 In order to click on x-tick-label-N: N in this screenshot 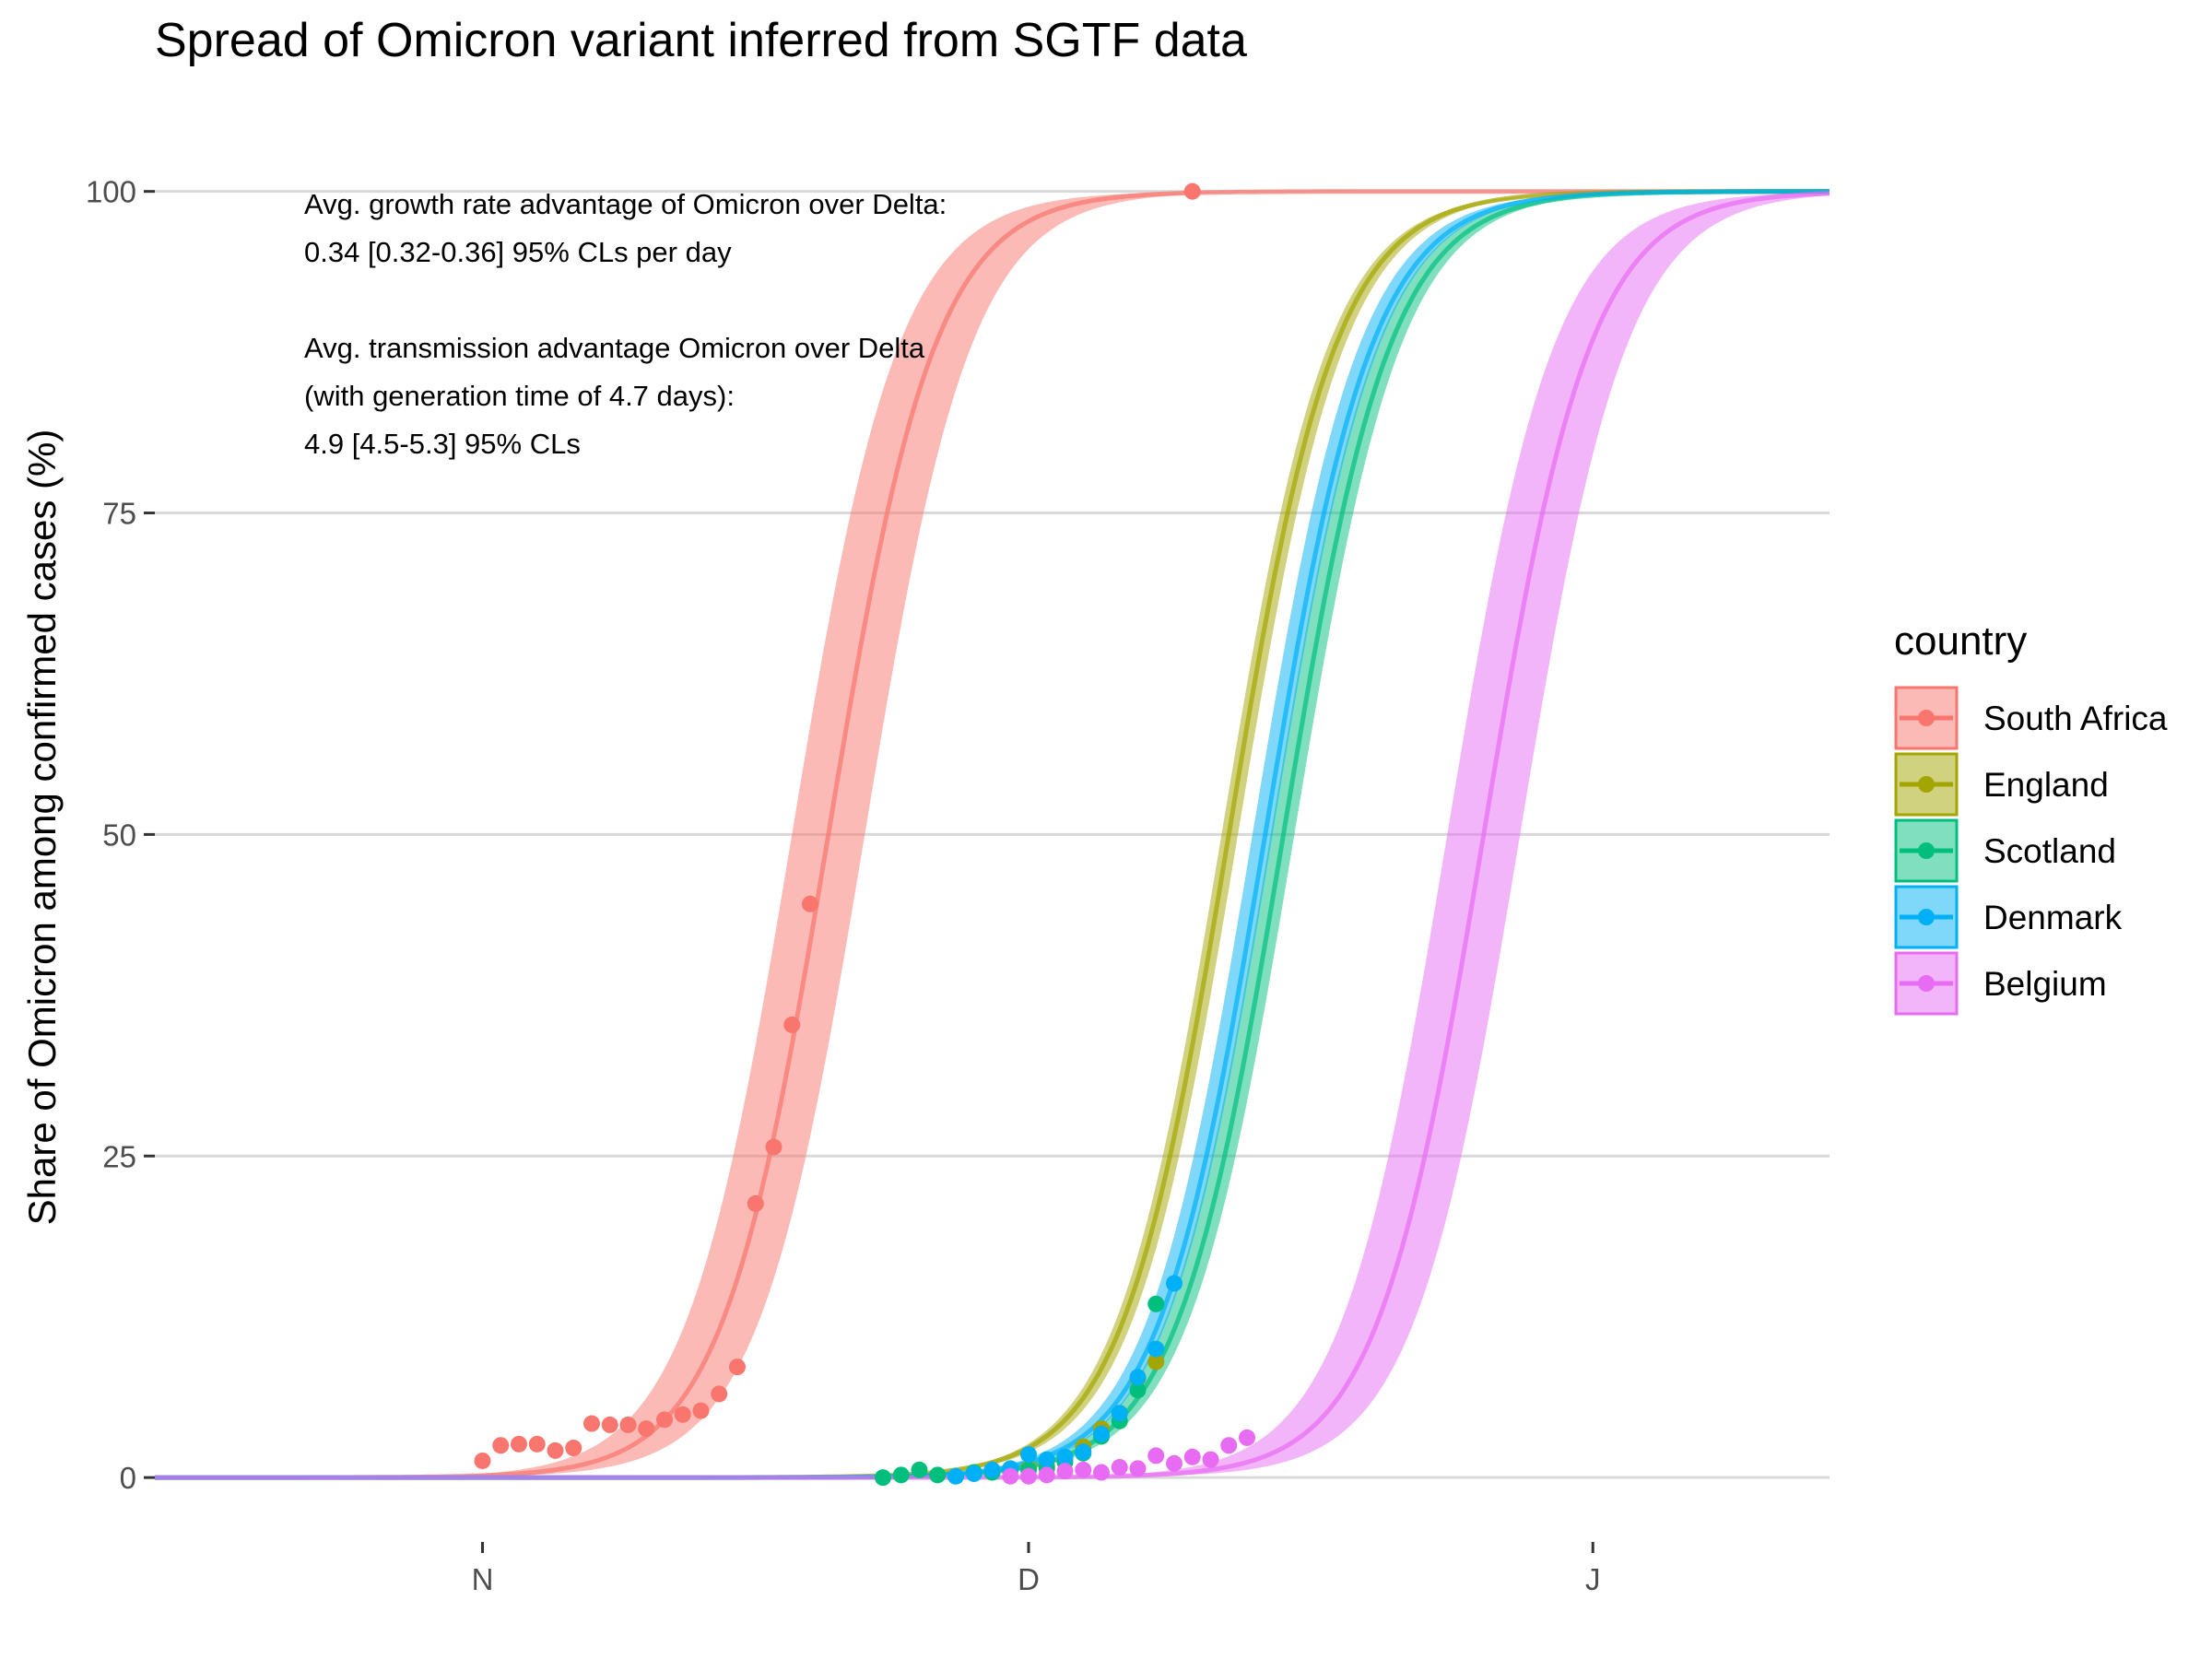, I will do `click(483, 1579)`.